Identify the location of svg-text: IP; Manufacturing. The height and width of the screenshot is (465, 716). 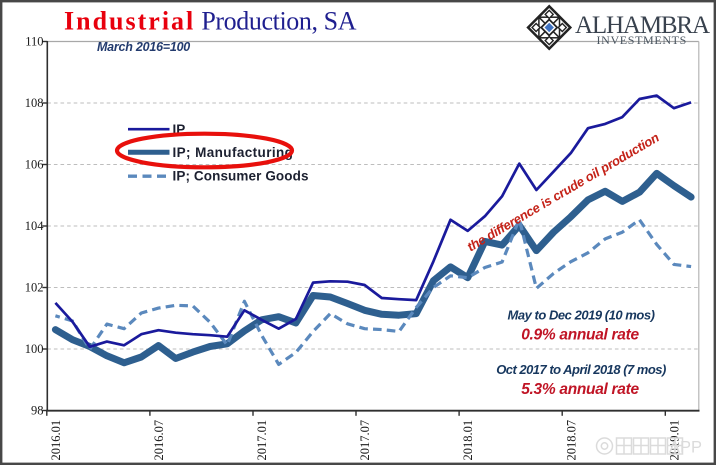
(233, 152).